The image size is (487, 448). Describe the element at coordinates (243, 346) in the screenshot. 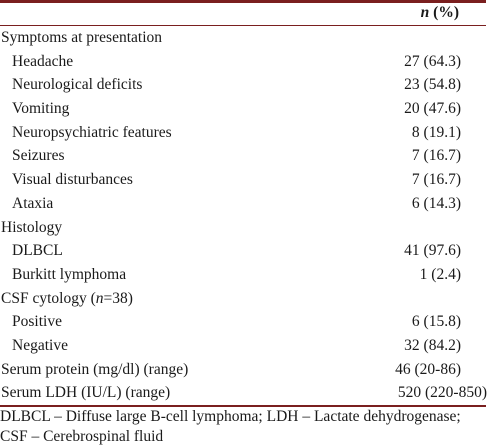

I see `table-row: Negative 32 (84.2)` at that location.